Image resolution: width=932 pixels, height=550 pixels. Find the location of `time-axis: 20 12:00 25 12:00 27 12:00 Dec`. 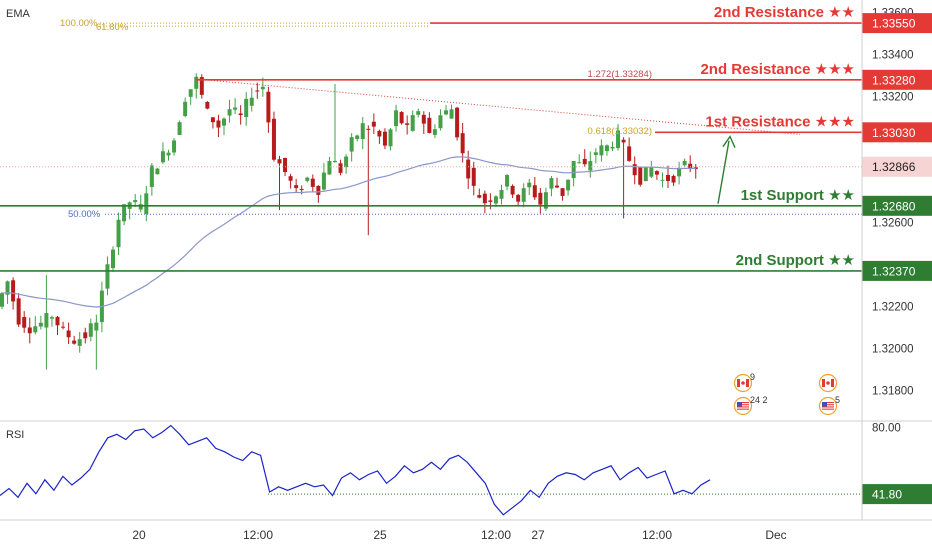

time-axis: 20 12:00 25 12:00 27 12:00 Dec is located at coordinates (459, 535).